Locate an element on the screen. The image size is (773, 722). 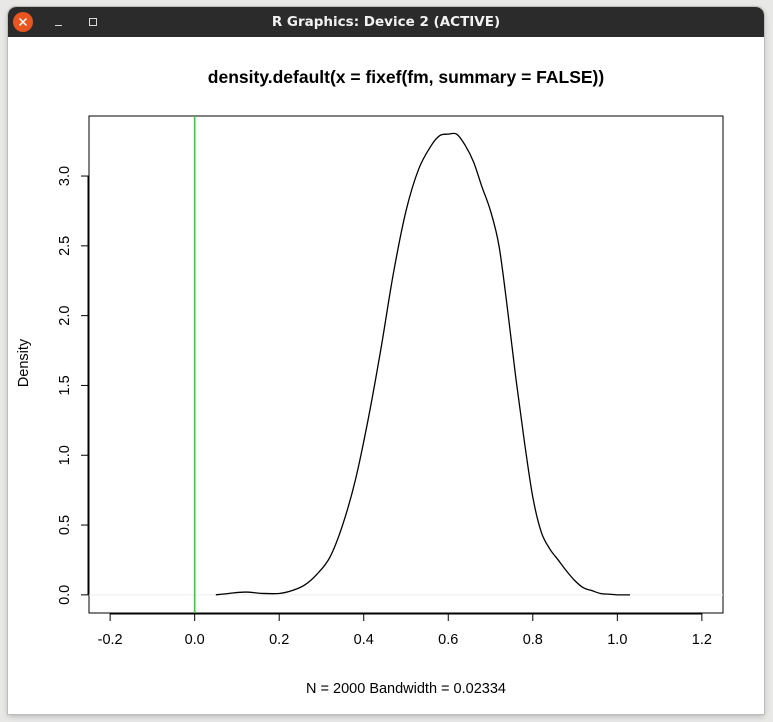
x-tick-label: -0.2 is located at coordinates (110, 640).